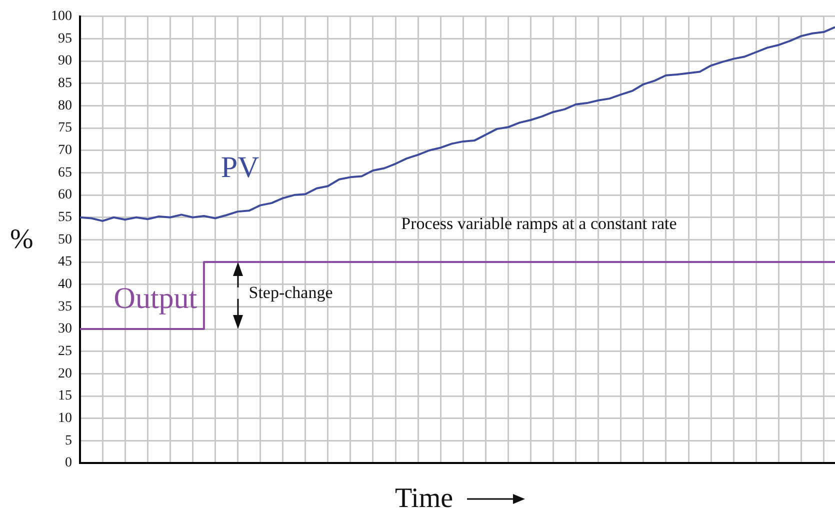  I want to click on y-tick-label: 15, so click(65, 396).